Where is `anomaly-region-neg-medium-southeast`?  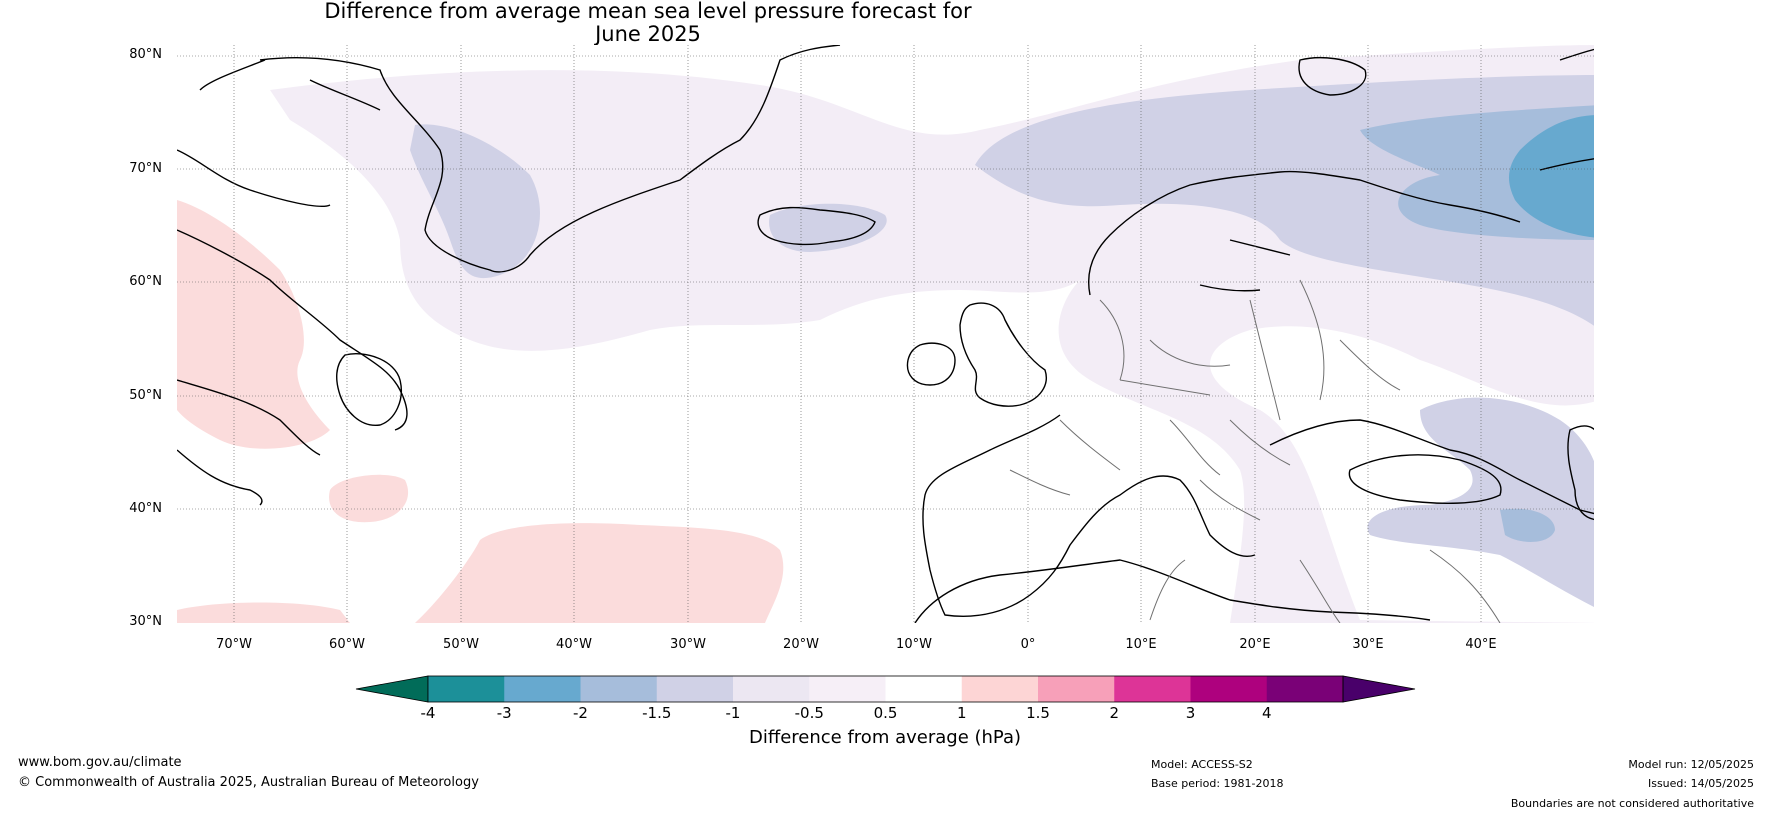 anomaly-region-neg-medium-southeast is located at coordinates (1480, 502).